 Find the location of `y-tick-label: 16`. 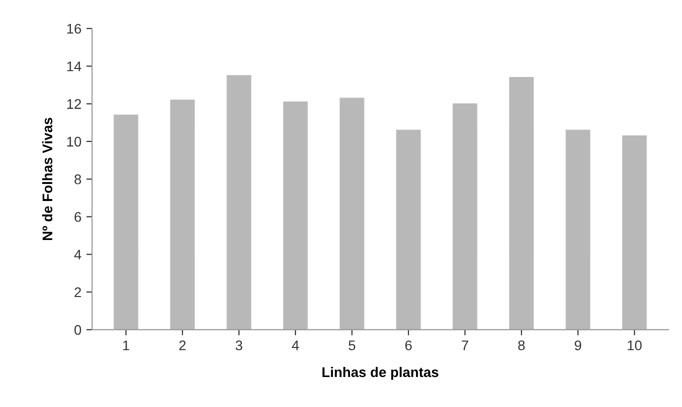

y-tick-label: 16 is located at coordinates (74, 29).